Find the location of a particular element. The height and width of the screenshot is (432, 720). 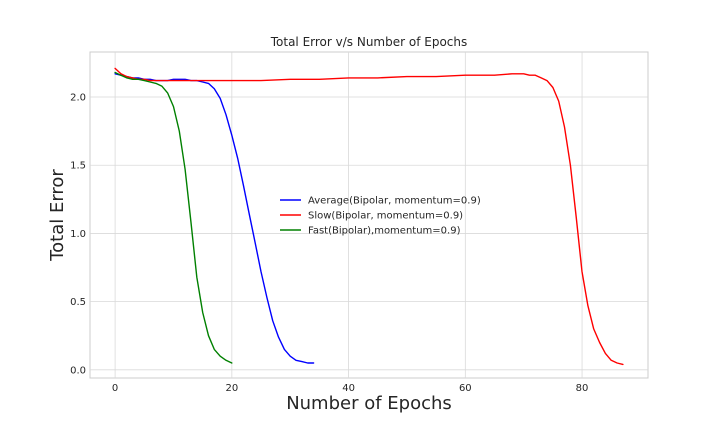

legend-label: Slow(Bipolar, momentum=0.9) is located at coordinates (385, 216).